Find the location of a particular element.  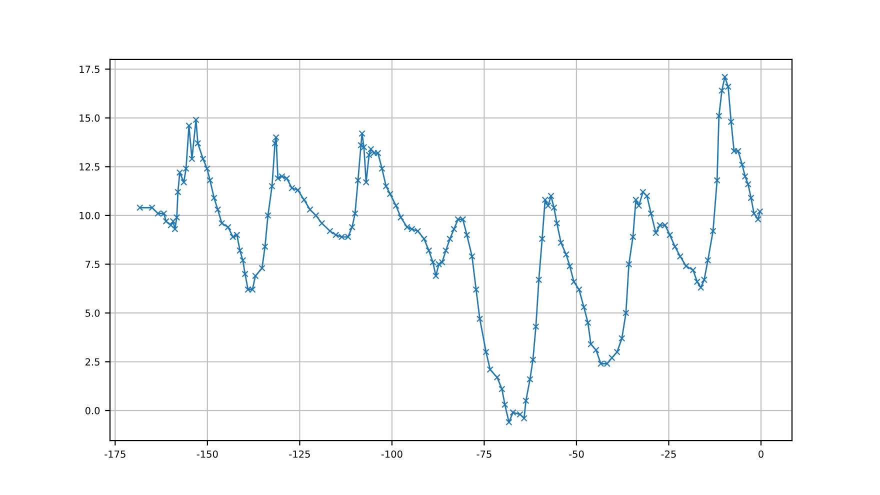

x-tick-label: -125 is located at coordinates (299, 454).